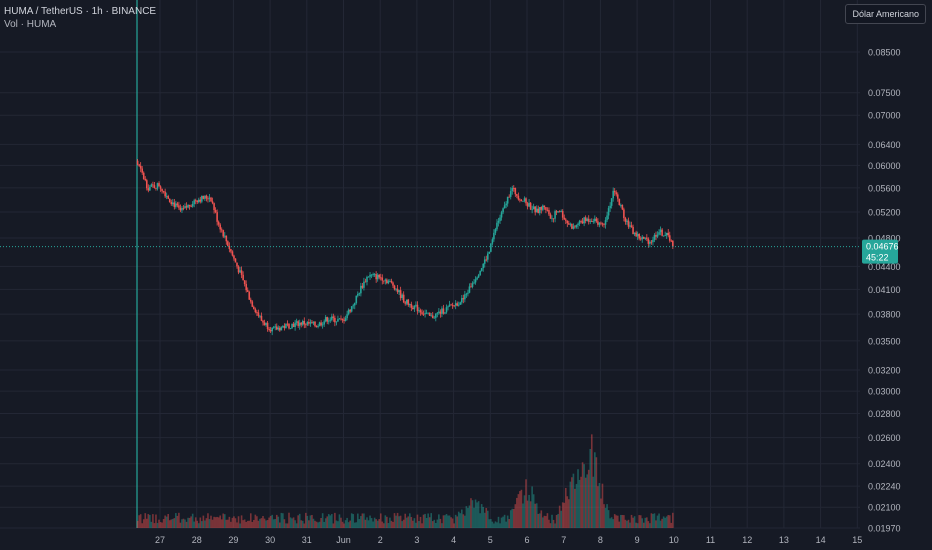 The height and width of the screenshot is (550, 932). What do you see at coordinates (526, 540) in the screenshot?
I see `x-tick-label: 6` at bounding box center [526, 540].